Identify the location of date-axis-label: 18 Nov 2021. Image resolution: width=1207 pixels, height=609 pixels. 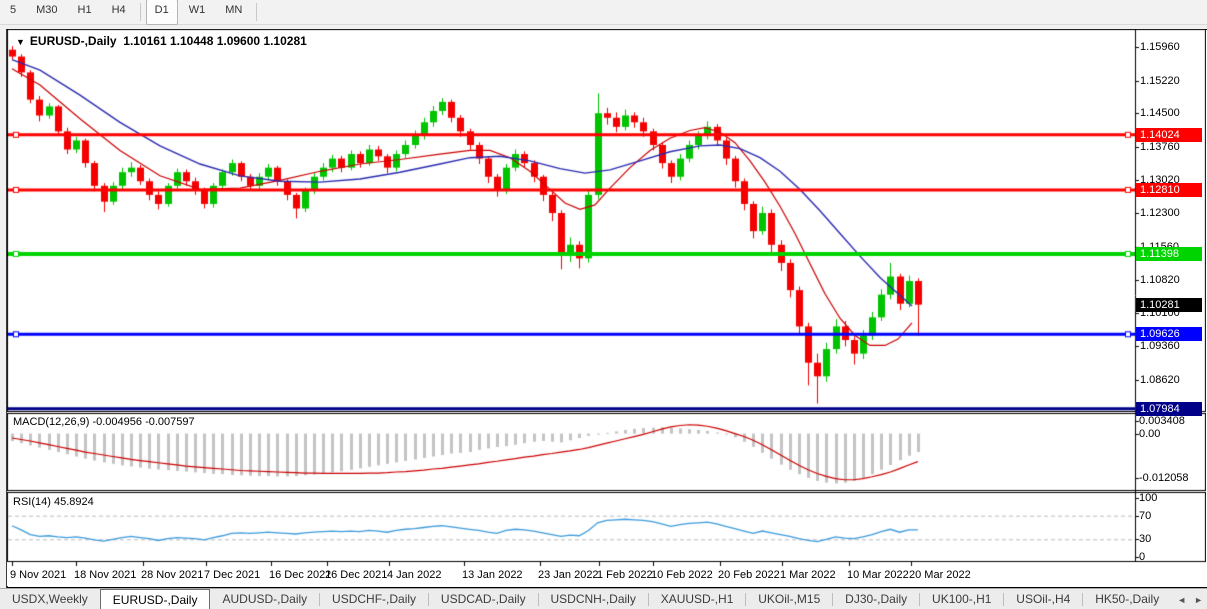
(105, 575).